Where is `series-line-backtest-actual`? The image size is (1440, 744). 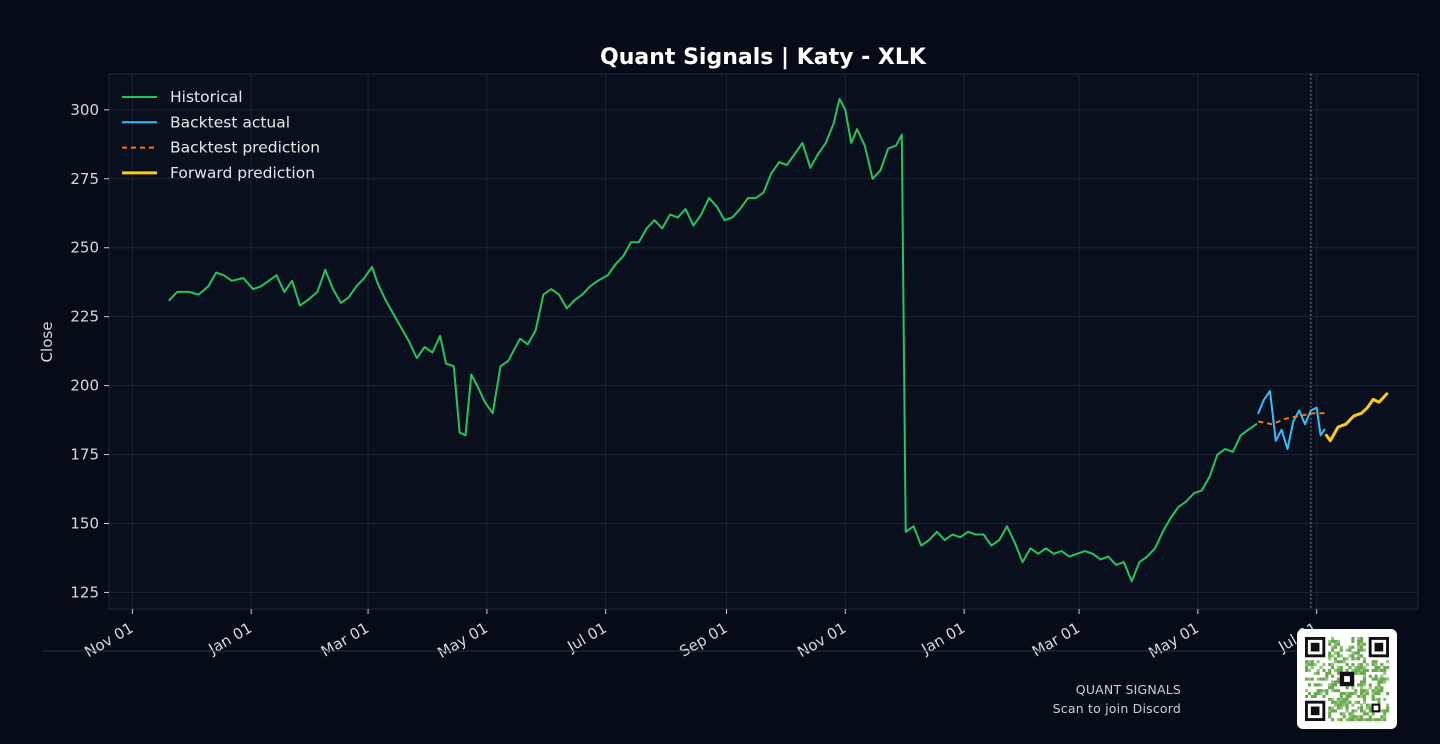
series-line-backtest-actual is located at coordinates (1291, 420).